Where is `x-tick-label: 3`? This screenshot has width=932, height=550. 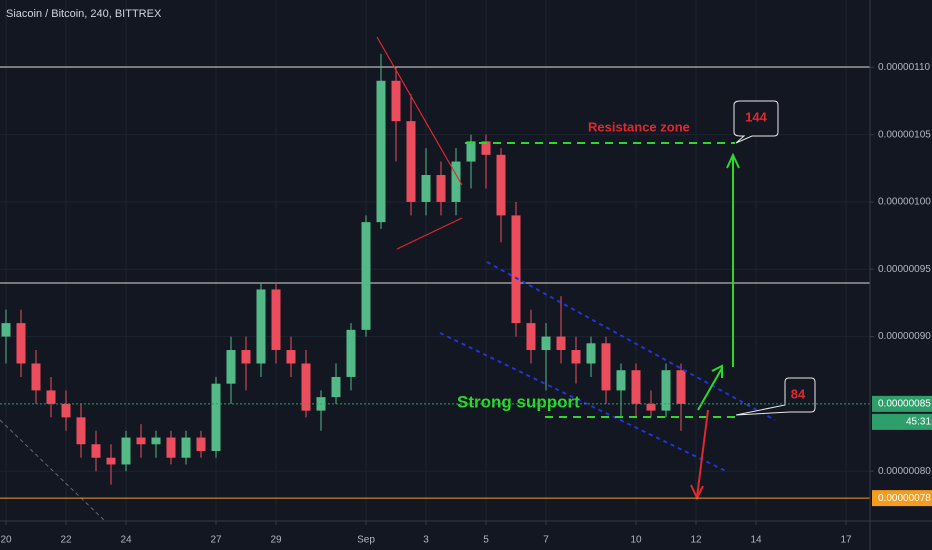
x-tick-label: 3 is located at coordinates (426, 540).